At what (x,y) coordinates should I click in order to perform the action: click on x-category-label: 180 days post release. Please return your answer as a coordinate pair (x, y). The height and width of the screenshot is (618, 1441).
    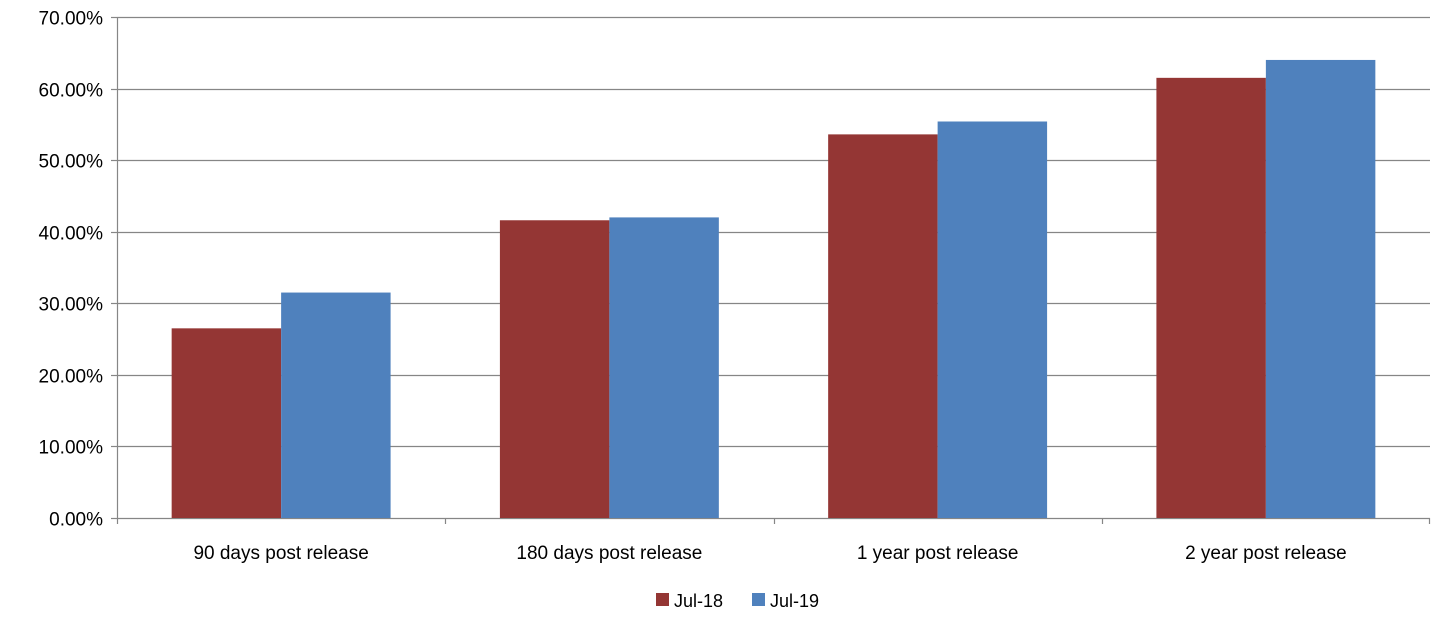
    Looking at the image, I should click on (609, 553).